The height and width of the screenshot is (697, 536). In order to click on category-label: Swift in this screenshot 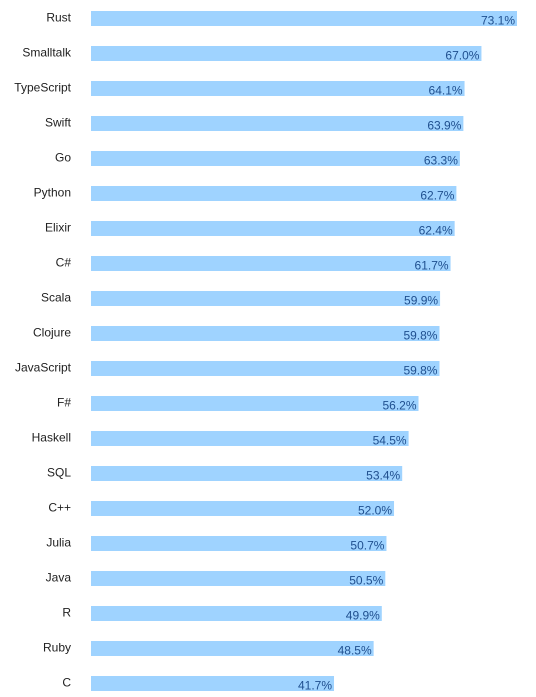, I will do `click(58, 123)`.